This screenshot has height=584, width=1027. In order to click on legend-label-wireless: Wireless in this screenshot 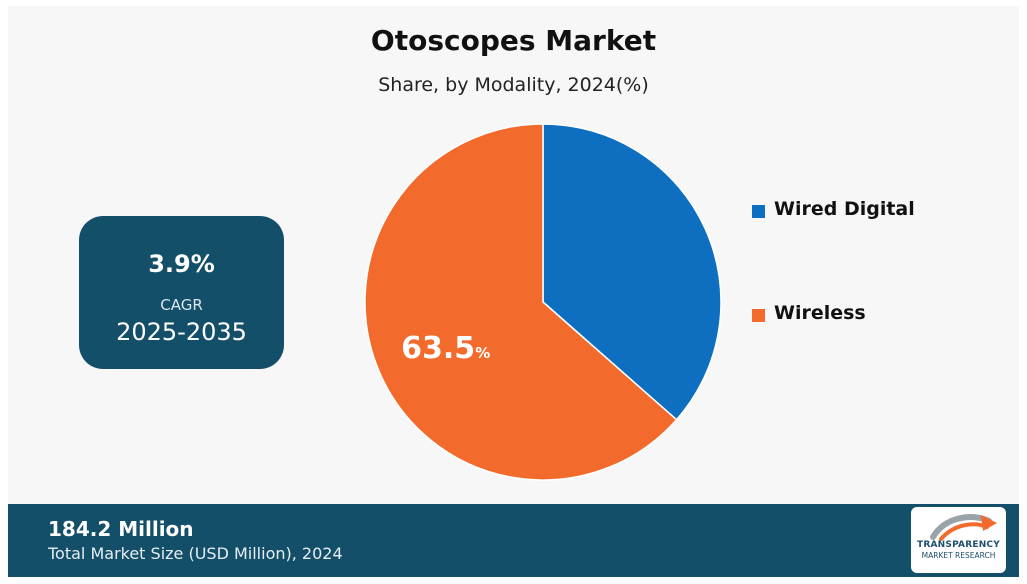, I will do `click(820, 313)`.